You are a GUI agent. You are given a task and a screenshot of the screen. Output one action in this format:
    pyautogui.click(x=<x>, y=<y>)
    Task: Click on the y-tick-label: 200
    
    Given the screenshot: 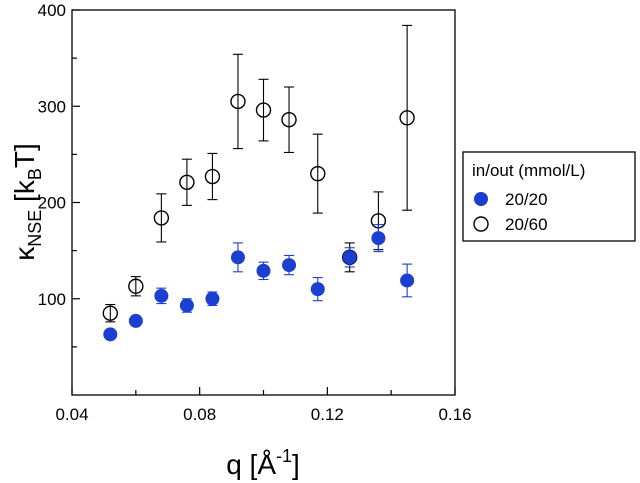 What is the action you would take?
    pyautogui.click(x=52, y=203)
    